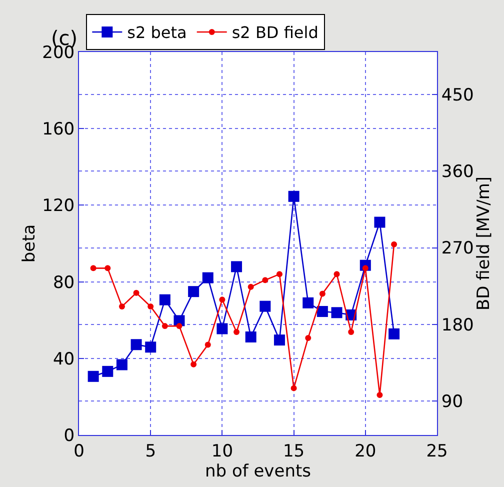 This screenshot has height=487, width=504. What do you see at coordinates (437, 451) in the screenshot?
I see `x-tick-label: 25` at bounding box center [437, 451].